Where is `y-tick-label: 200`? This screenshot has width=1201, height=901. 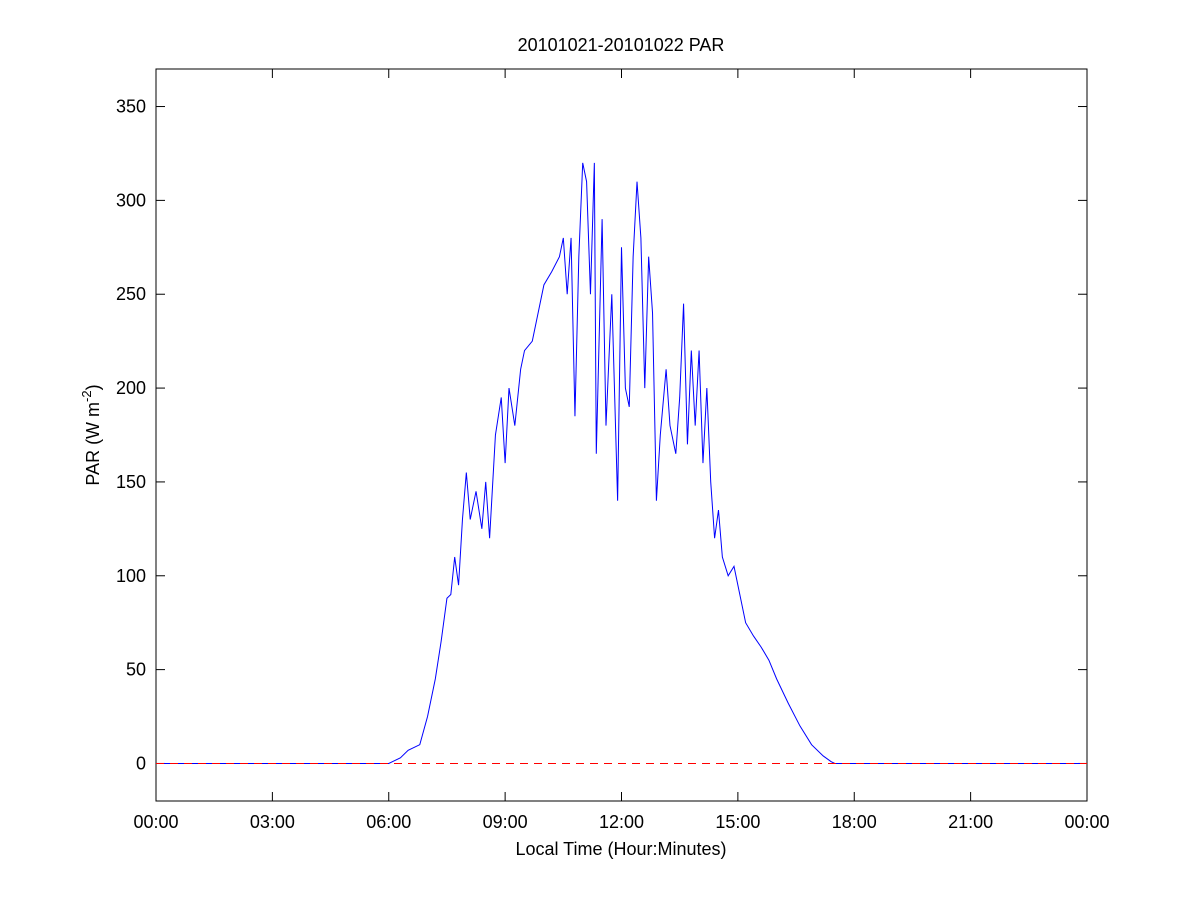 y-tick-label: 200 is located at coordinates (131, 388).